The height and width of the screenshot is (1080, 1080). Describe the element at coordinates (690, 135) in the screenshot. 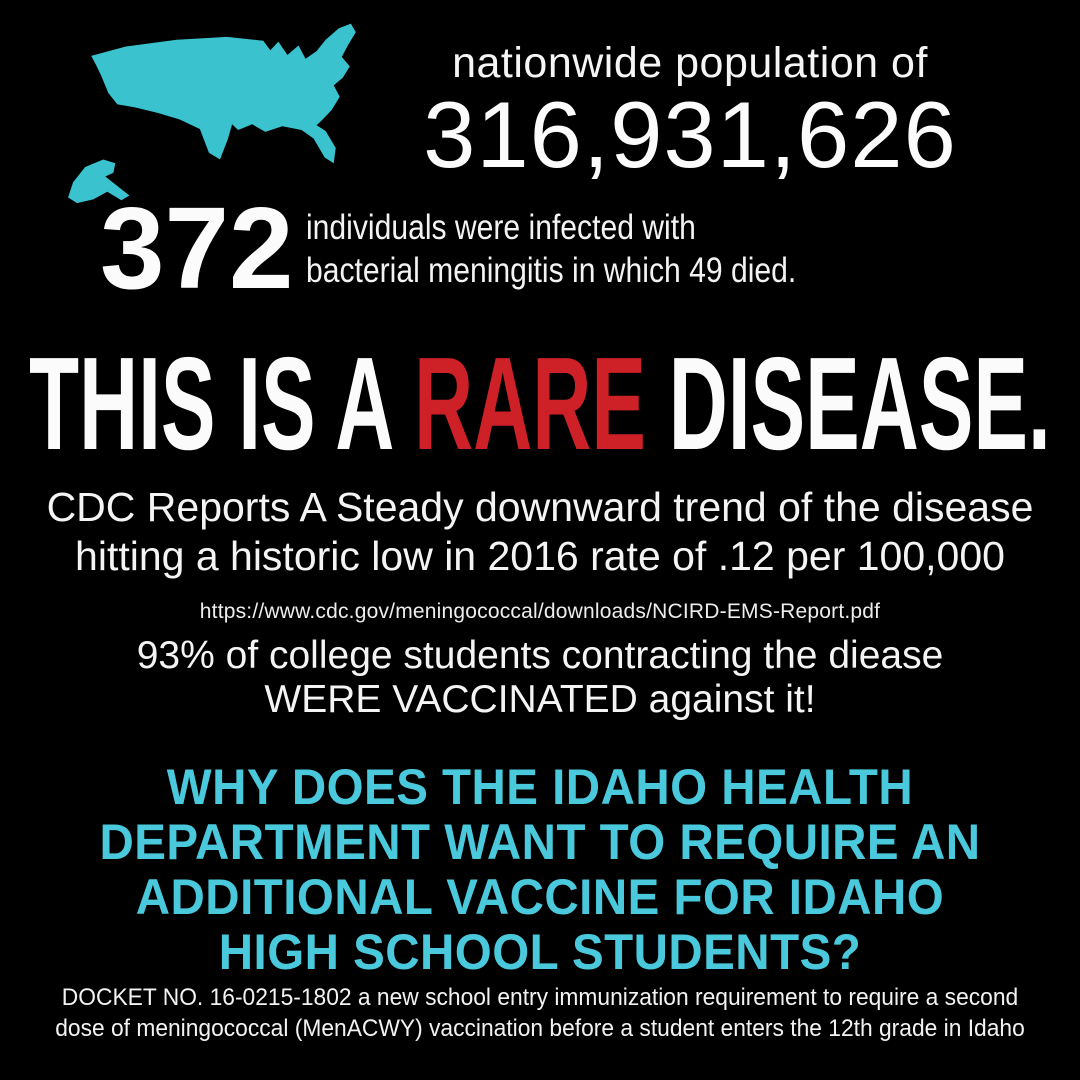

I see `population-number: 316,931,626` at that location.